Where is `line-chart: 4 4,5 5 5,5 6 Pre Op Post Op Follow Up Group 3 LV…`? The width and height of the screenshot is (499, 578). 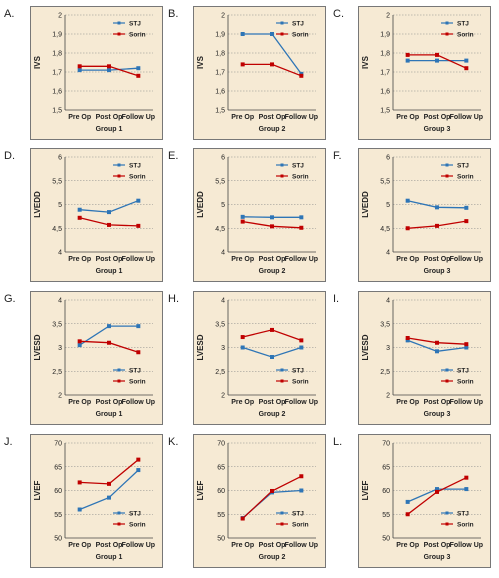
line-chart: 4 4,5 5 5,5 6 Pre Op Post Op Follow Up Group 3 LV… is located at coordinates (422, 215).